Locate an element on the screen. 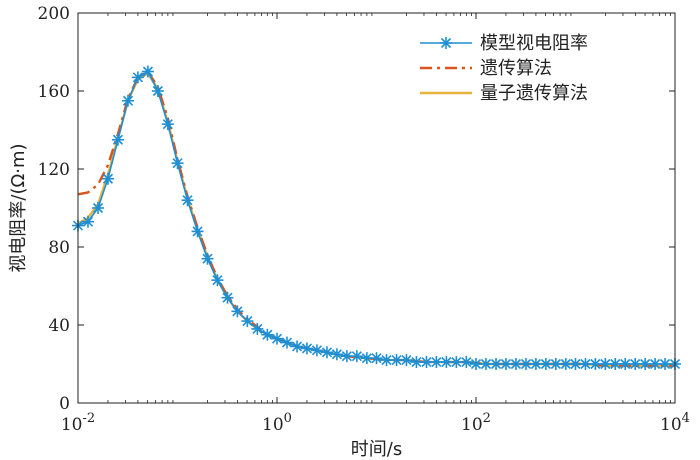 The height and width of the screenshot is (460, 700). x-tick-label: 10⁴ is located at coordinates (675, 423).